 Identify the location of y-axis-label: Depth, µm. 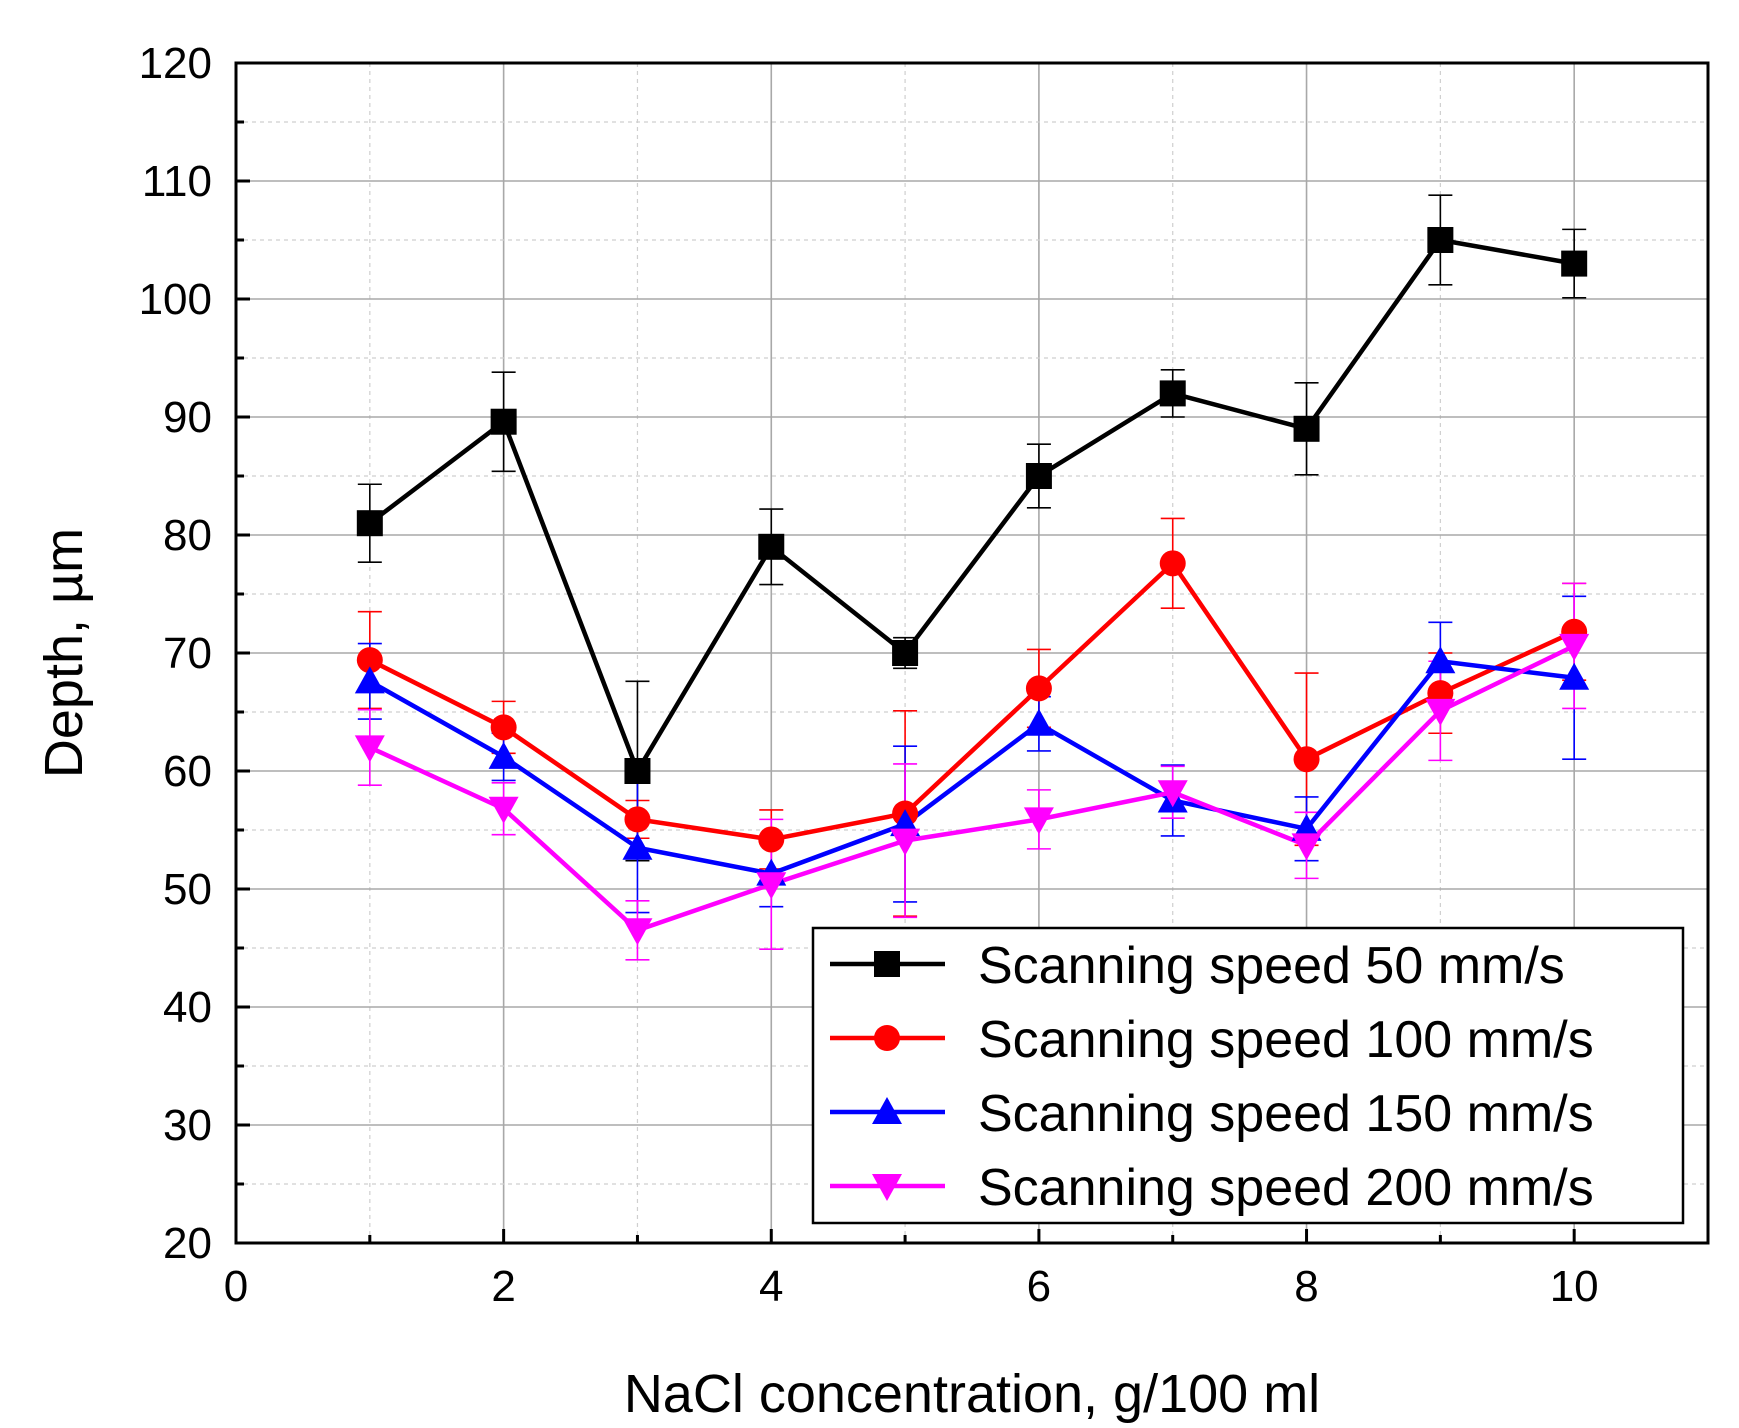
(64, 653).